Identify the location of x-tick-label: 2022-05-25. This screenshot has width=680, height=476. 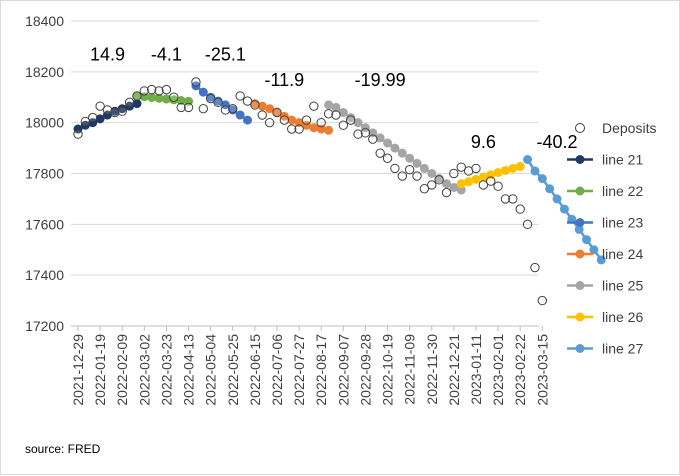
(233, 370).